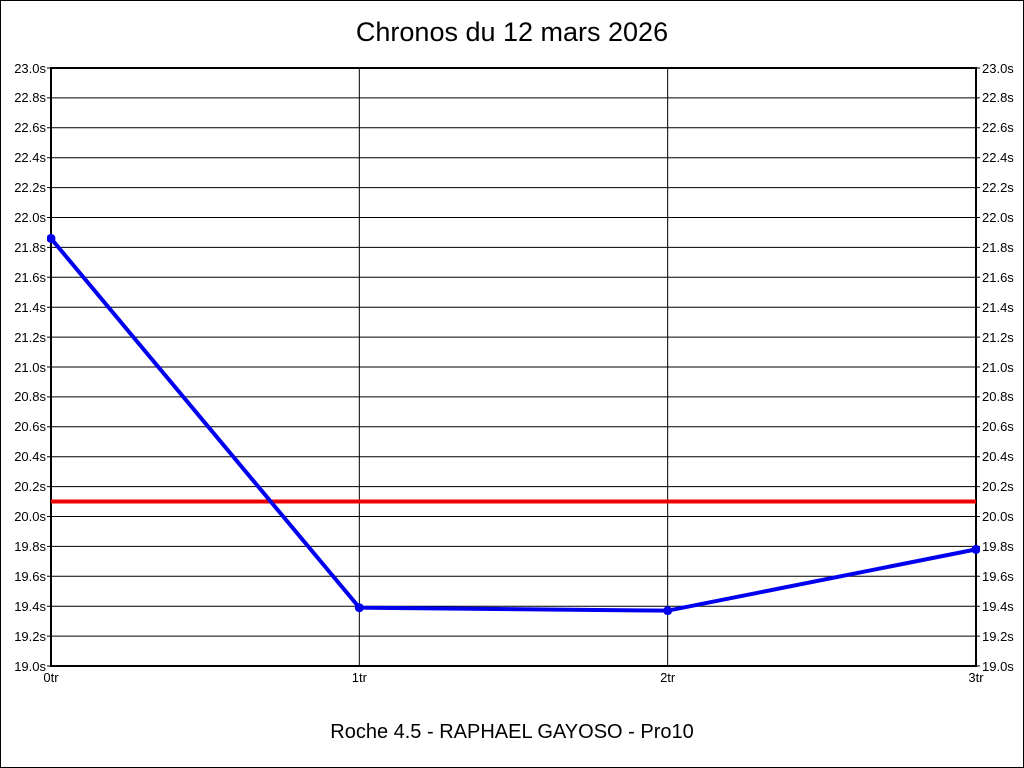 The width and height of the screenshot is (1024, 768). What do you see at coordinates (998, 427) in the screenshot?
I see `y-tick-label-right: 20.6s` at bounding box center [998, 427].